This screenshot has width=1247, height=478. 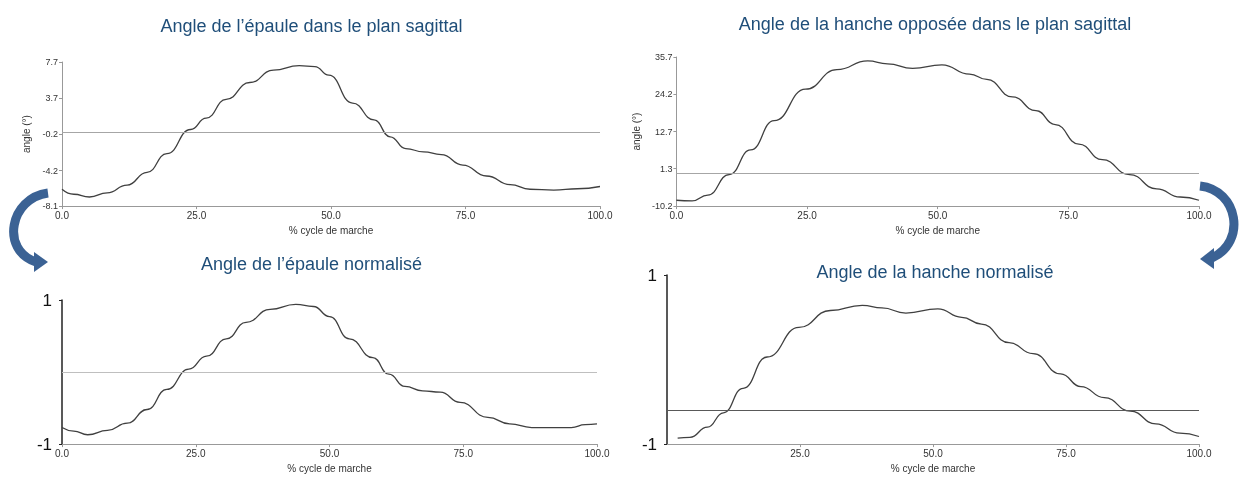 What do you see at coordinates (935, 272) in the screenshot?
I see `chart-title: Angle de la hanche normalisé` at bounding box center [935, 272].